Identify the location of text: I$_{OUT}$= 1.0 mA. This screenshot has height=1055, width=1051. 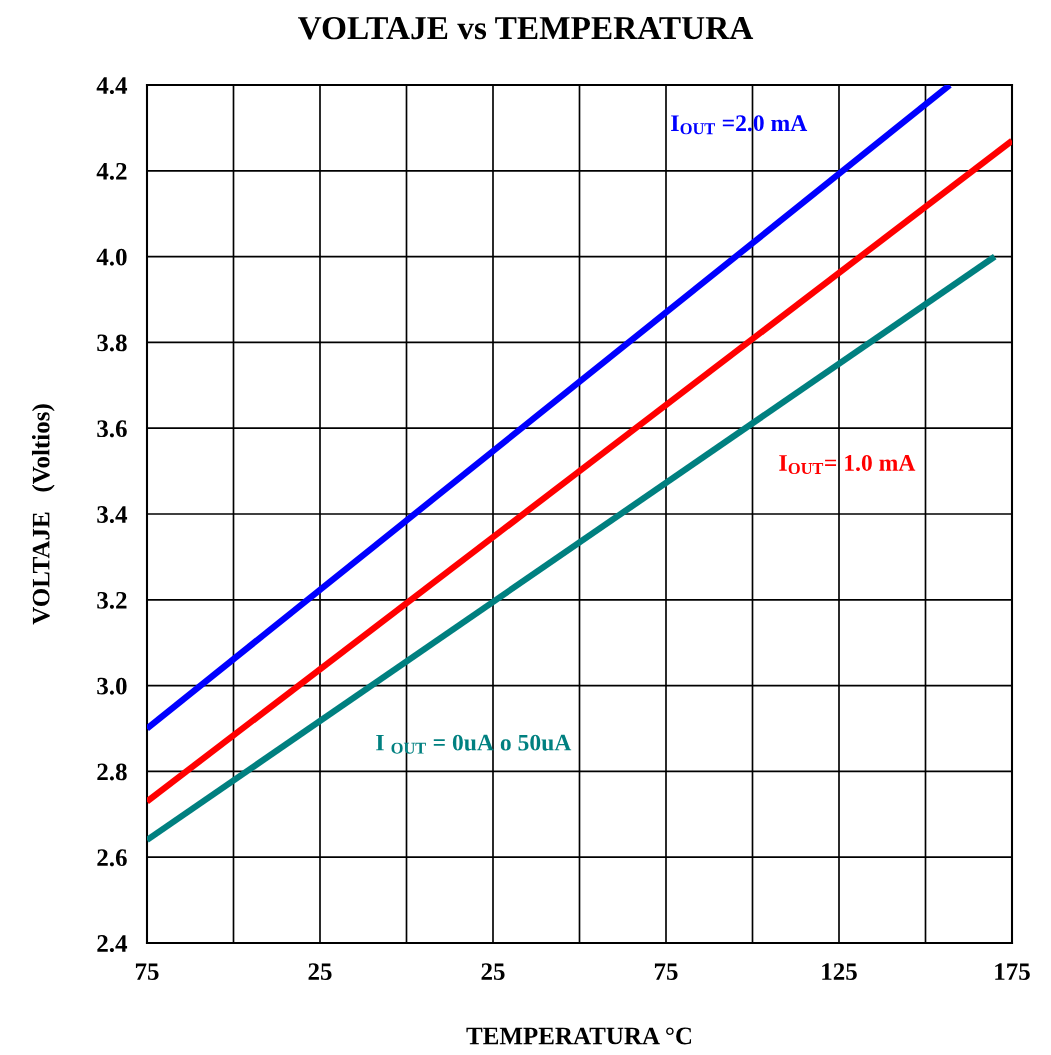
(847, 464).